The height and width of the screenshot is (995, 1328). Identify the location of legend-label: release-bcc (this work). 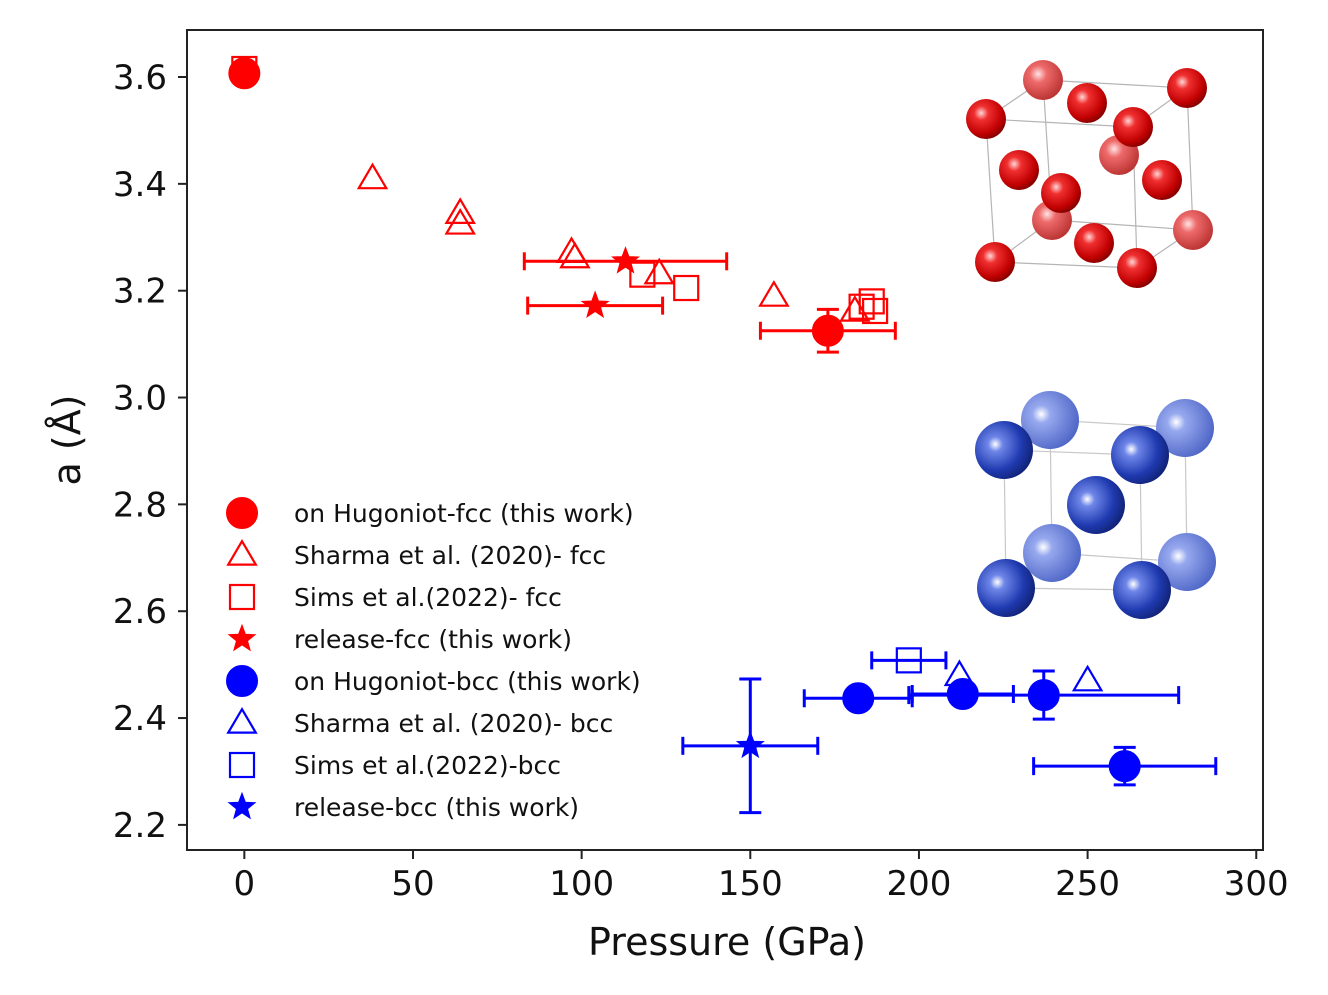
(436, 807).